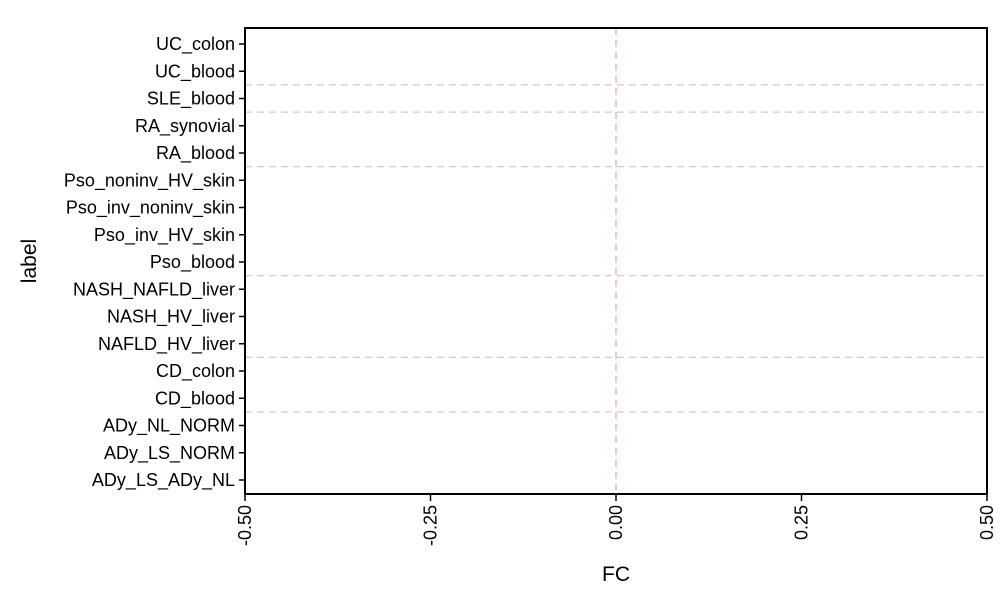  Describe the element at coordinates (191, 99) in the screenshot. I see `y-tick-label-SLE_blood: SLE_blood` at that location.